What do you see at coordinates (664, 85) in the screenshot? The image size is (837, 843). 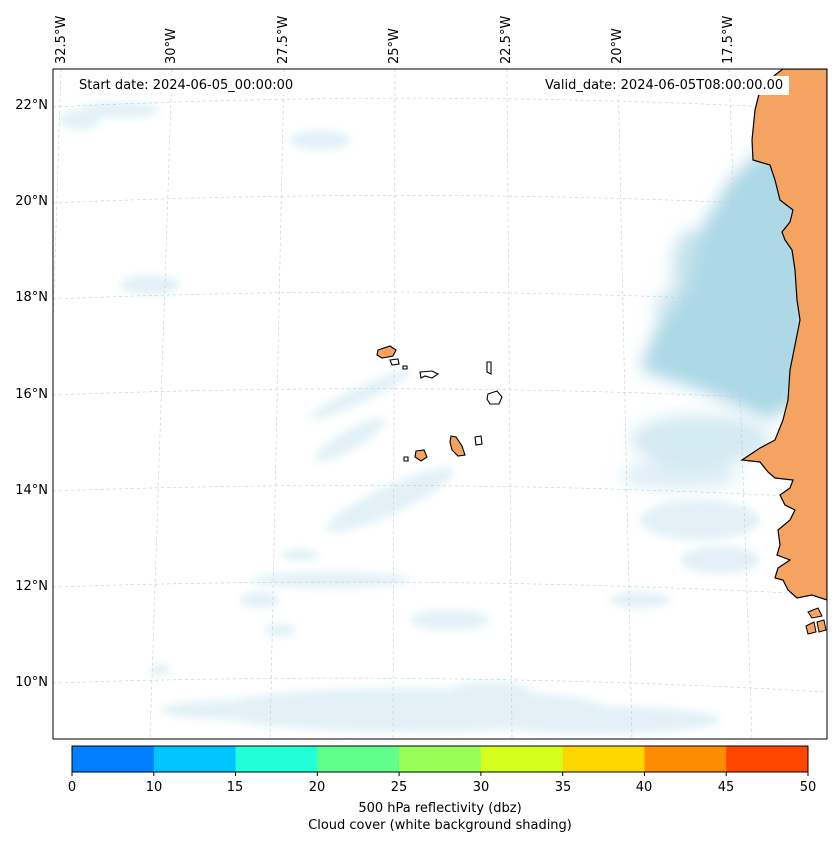 I see `valid-date-label: Valid_date: 2024-06-05T08:00:00.00` at bounding box center [664, 85].